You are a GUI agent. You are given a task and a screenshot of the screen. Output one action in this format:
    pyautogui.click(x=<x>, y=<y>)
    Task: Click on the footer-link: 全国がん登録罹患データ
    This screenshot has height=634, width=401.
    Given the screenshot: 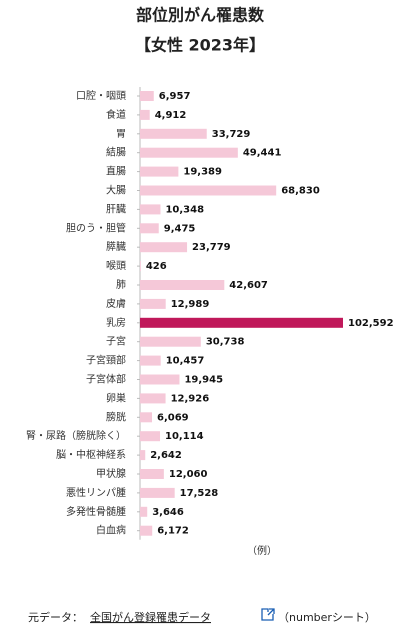 What is the action you would take?
    pyautogui.click(x=150, y=617)
    